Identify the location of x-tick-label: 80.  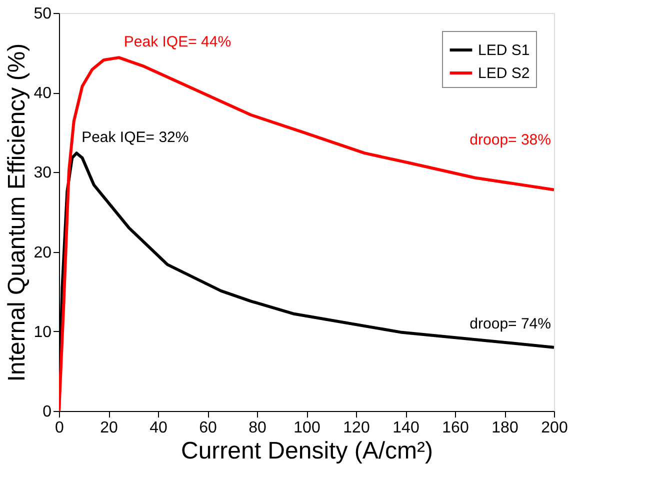
(257, 428).